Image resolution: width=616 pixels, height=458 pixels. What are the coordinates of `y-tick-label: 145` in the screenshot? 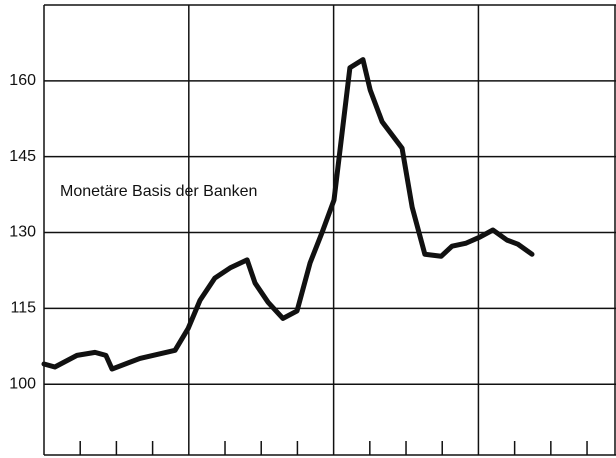 It's located at (22, 156).